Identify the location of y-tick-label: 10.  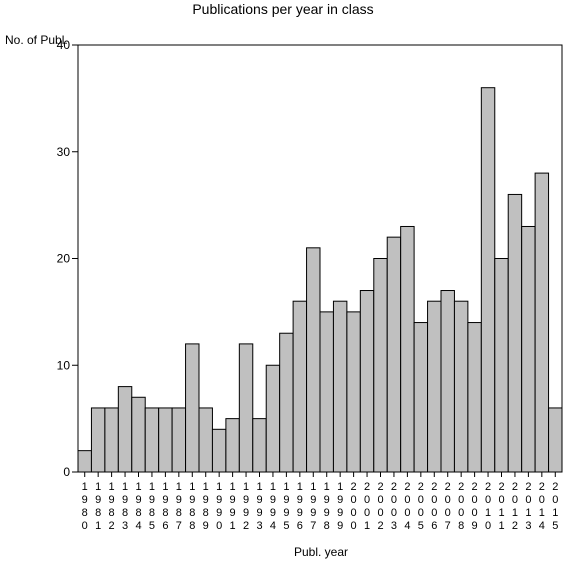
(64, 365).